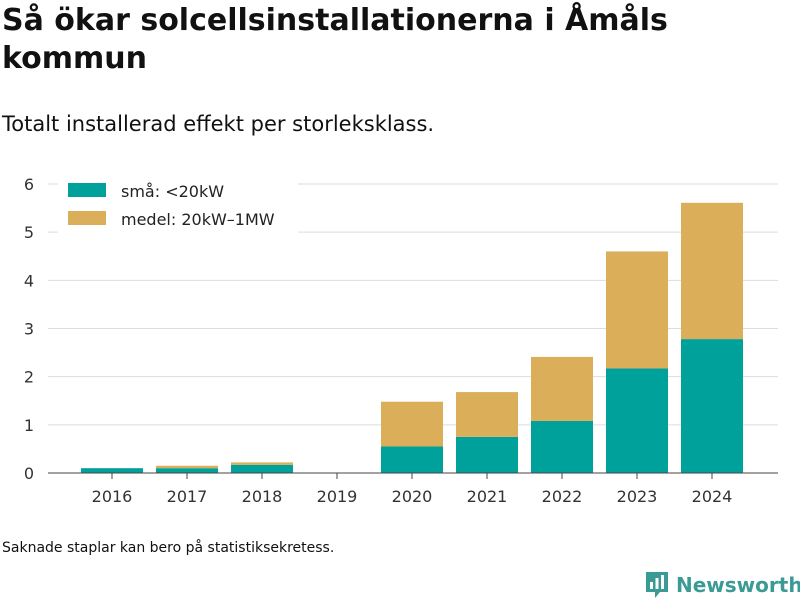 The width and height of the screenshot is (800, 601). Describe the element at coordinates (412, 459) in the screenshot. I see `bar-small-2020` at that location.